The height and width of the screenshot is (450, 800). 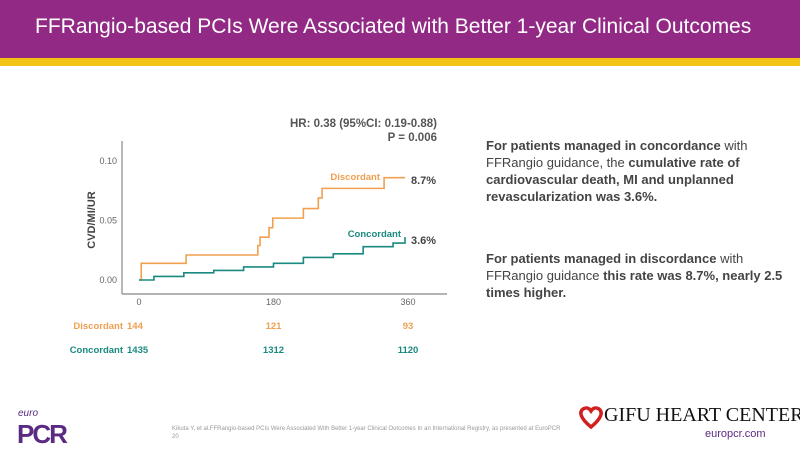 What do you see at coordinates (617, 154) in the screenshot?
I see `concordance-plain: with FFRangio guidance, the` at bounding box center [617, 154].